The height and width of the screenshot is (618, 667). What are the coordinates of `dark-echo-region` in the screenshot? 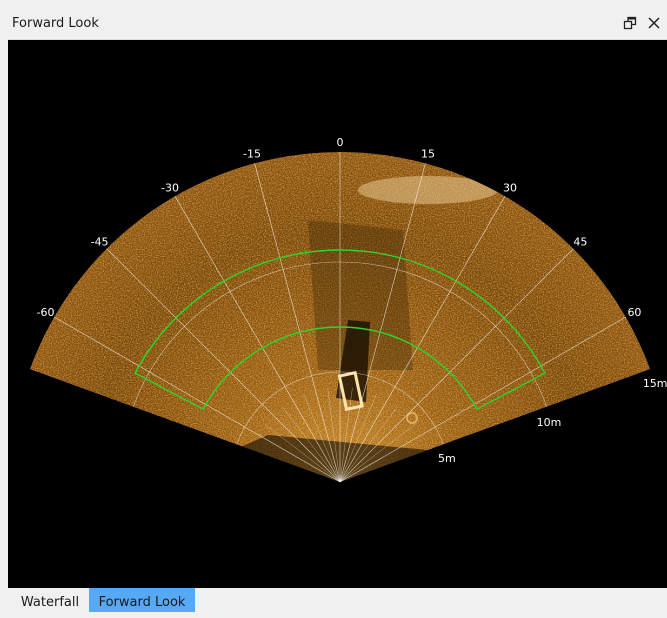 It's located at (360, 295).